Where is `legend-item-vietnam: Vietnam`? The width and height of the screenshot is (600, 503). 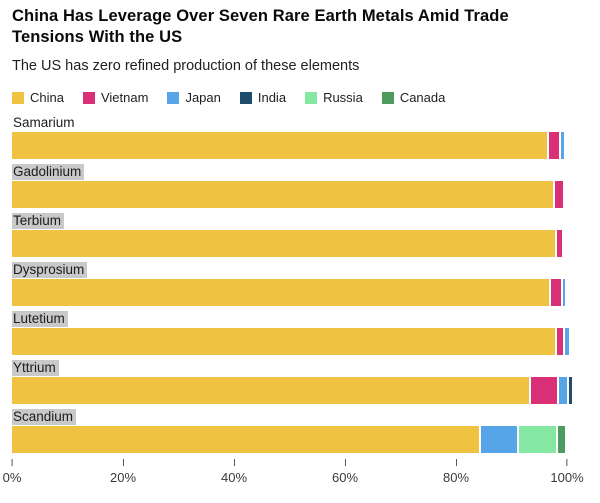
legend-item-vietnam: Vietnam is located at coordinates (115, 97).